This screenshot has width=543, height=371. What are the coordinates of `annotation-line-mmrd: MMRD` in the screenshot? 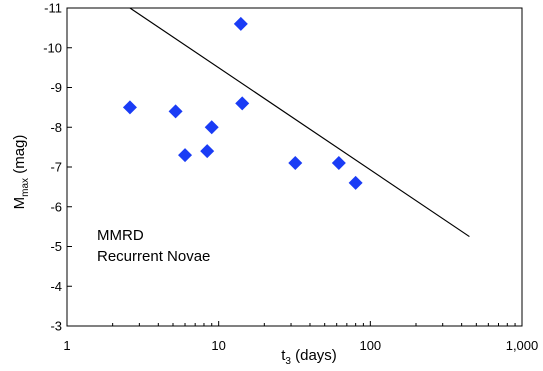 It's located at (120, 235).